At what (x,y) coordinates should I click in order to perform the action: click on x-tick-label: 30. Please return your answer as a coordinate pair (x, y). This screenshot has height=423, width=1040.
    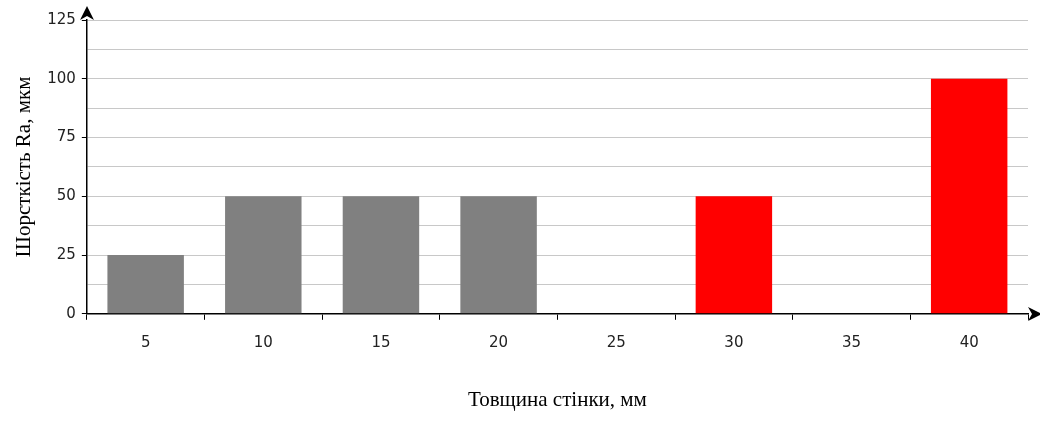
    Looking at the image, I should click on (734, 341).